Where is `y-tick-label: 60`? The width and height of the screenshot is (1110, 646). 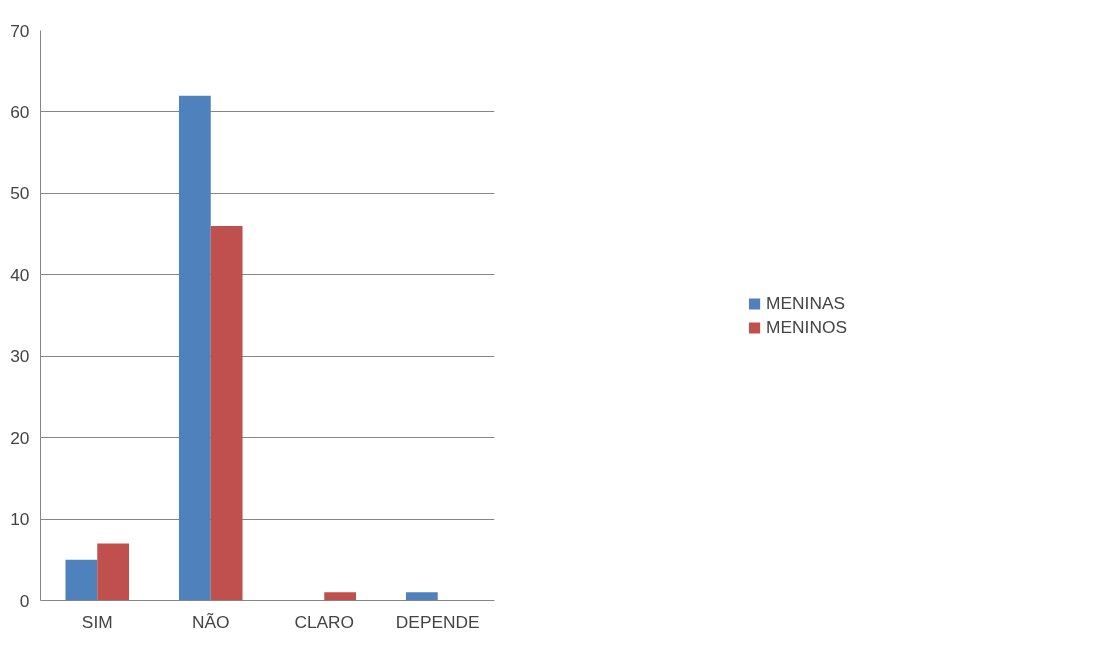
y-tick-label: 60 is located at coordinates (20, 111).